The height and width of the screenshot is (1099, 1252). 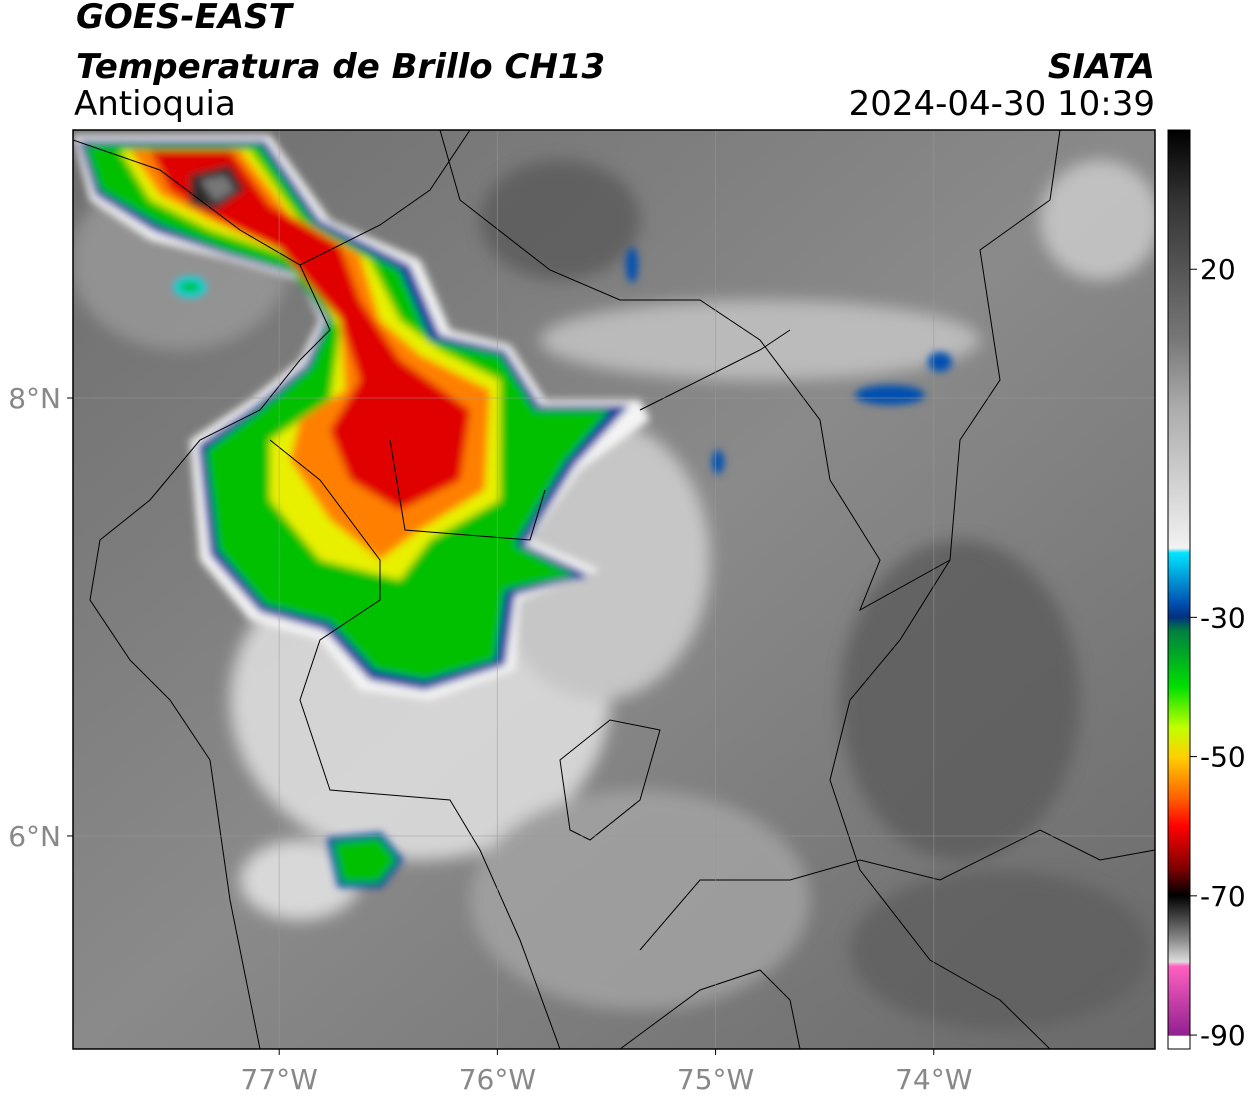 What do you see at coordinates (1101, 67) in the screenshot?
I see `source: SIATA` at bounding box center [1101, 67].